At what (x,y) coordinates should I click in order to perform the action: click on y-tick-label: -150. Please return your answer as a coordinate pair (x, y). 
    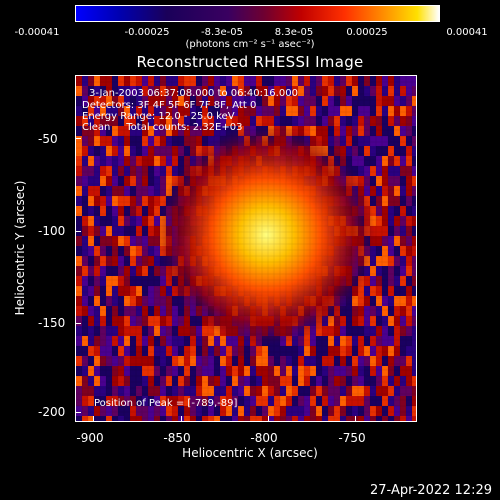
    Looking at the image, I should click on (52, 323).